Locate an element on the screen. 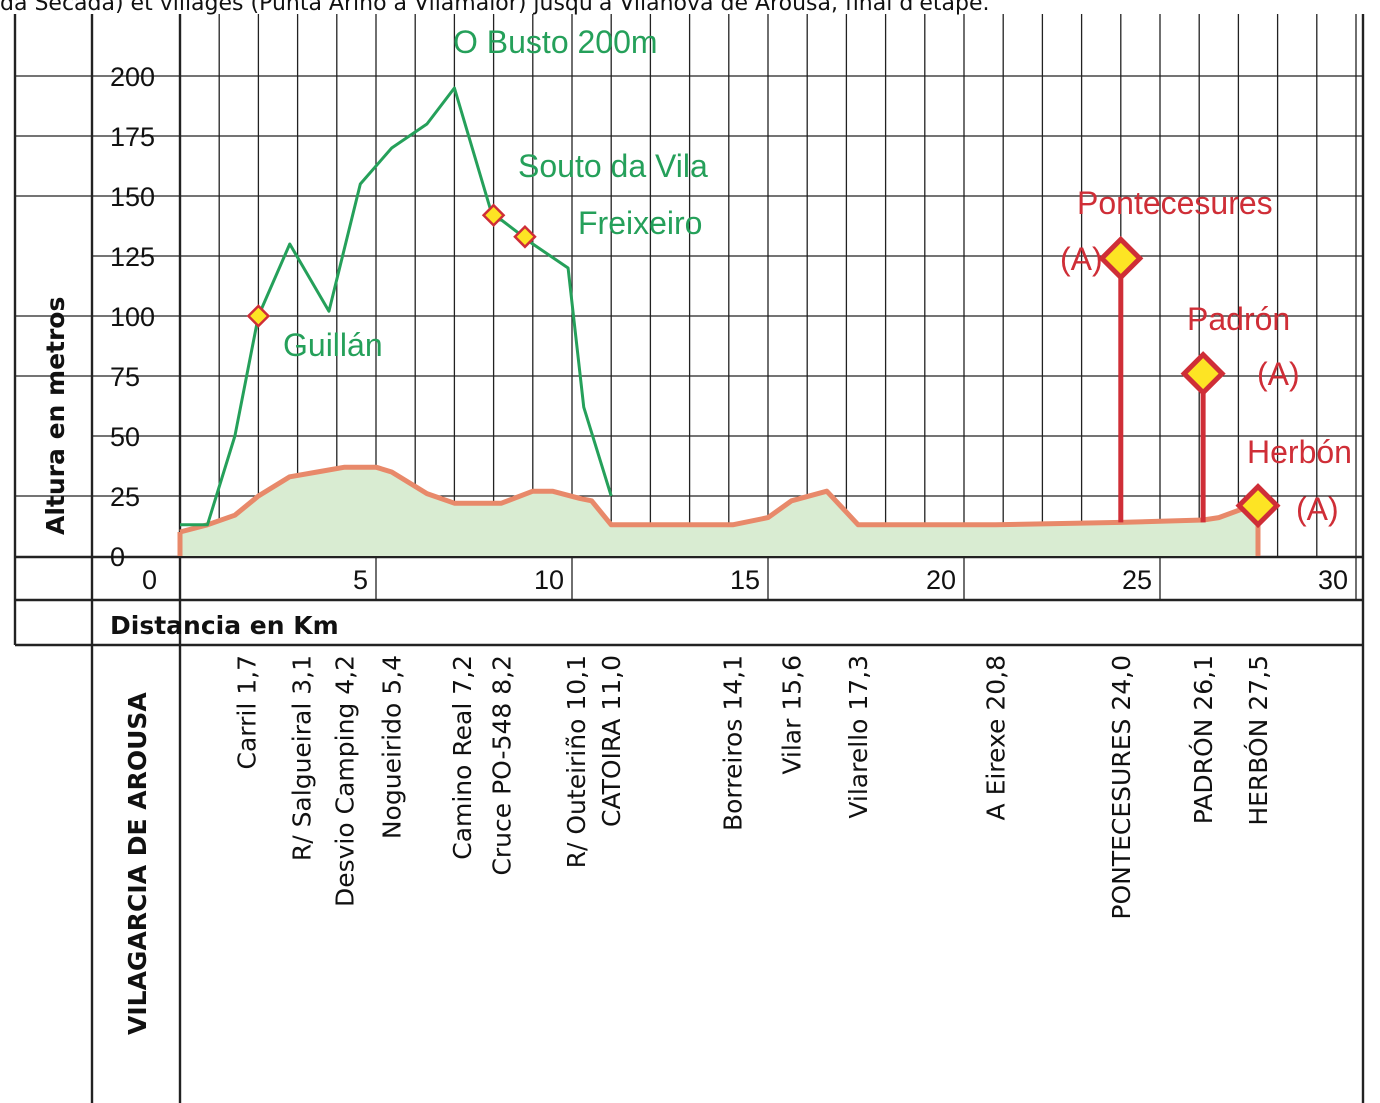 The width and height of the screenshot is (1380, 1103). place-label: HERBÓN 27,5 is located at coordinates (1258, 740).